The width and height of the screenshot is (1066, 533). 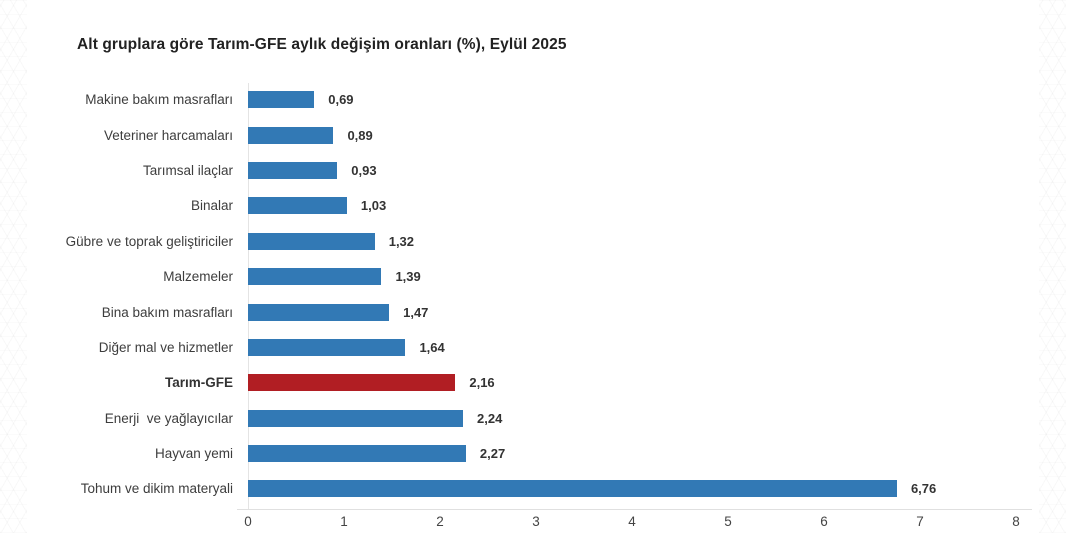 What do you see at coordinates (492, 454) in the screenshot?
I see `value-label: 2,27` at bounding box center [492, 454].